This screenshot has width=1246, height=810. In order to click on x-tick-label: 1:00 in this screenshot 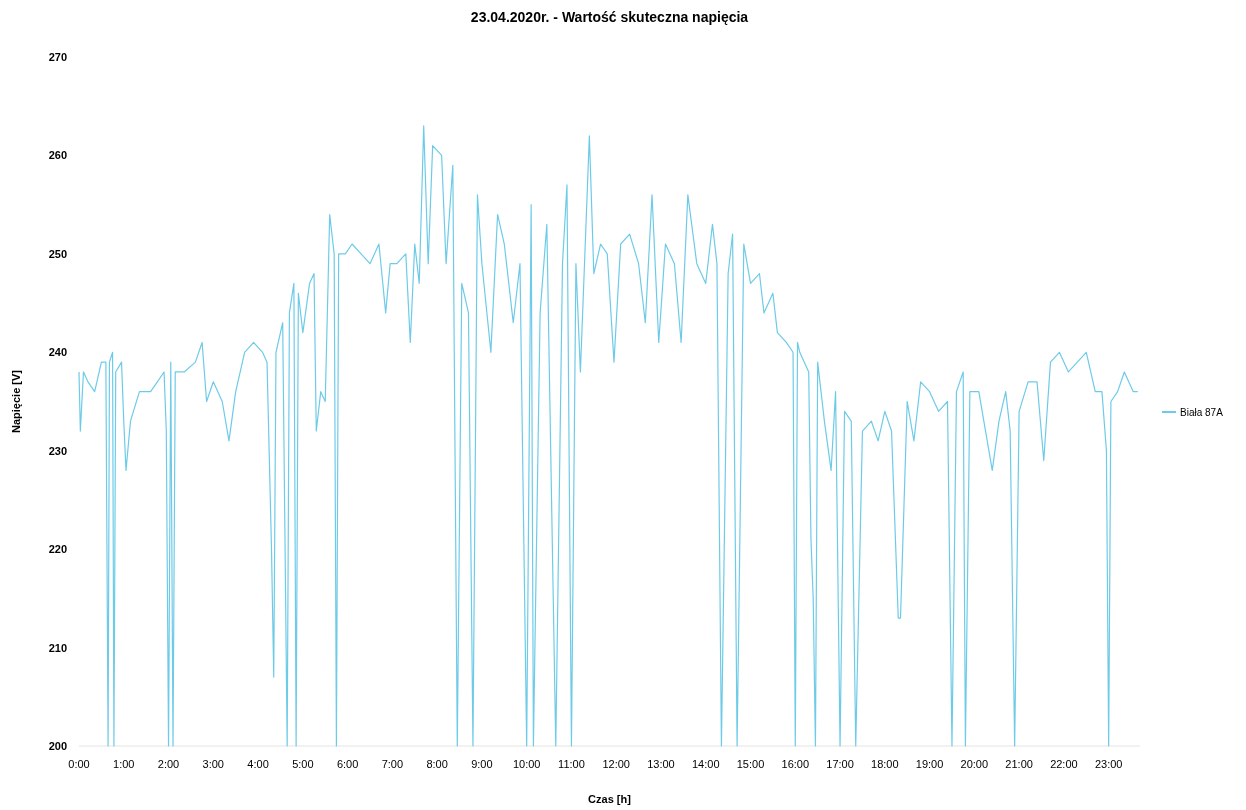, I will do `click(124, 764)`.